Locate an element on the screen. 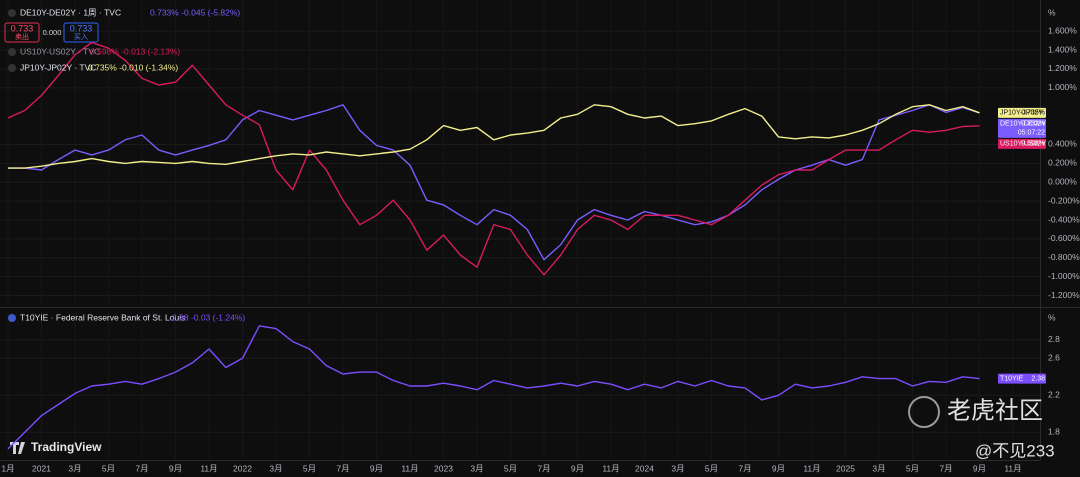 The image size is (1080, 477). y-tick-label: 1.000% is located at coordinates (1062, 87).